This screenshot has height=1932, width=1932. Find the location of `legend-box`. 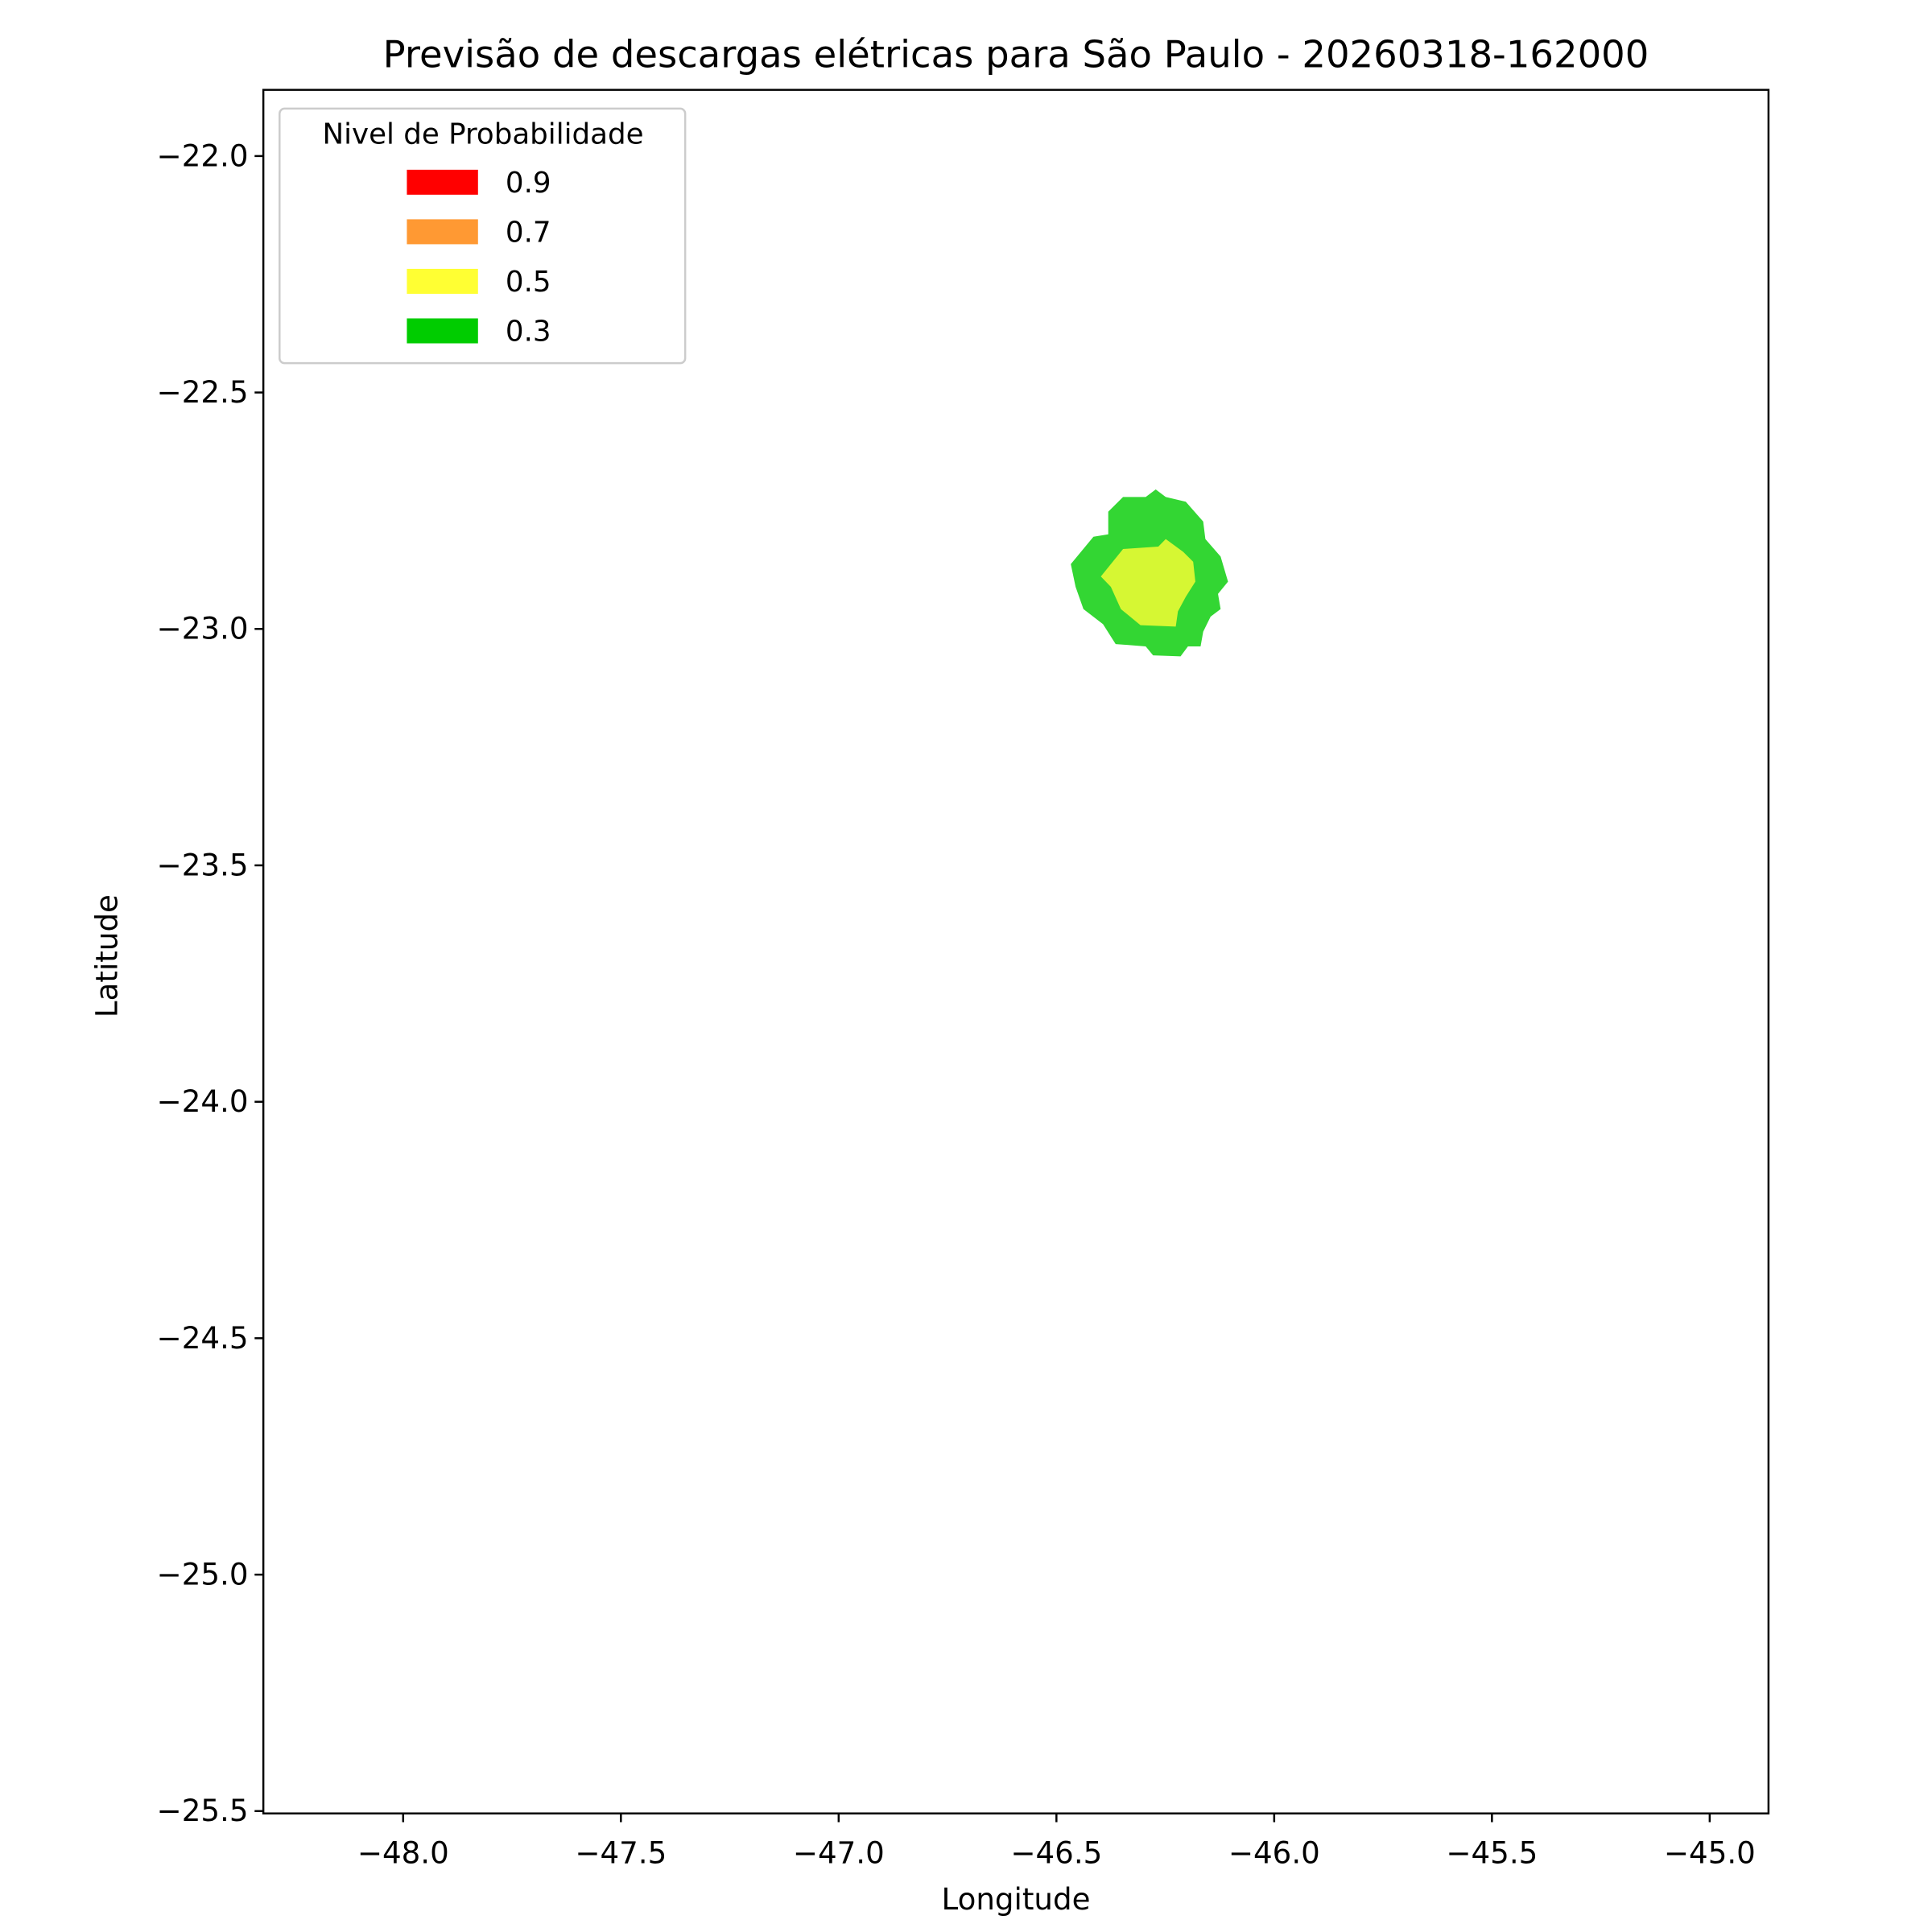

legend-box is located at coordinates (483, 236).